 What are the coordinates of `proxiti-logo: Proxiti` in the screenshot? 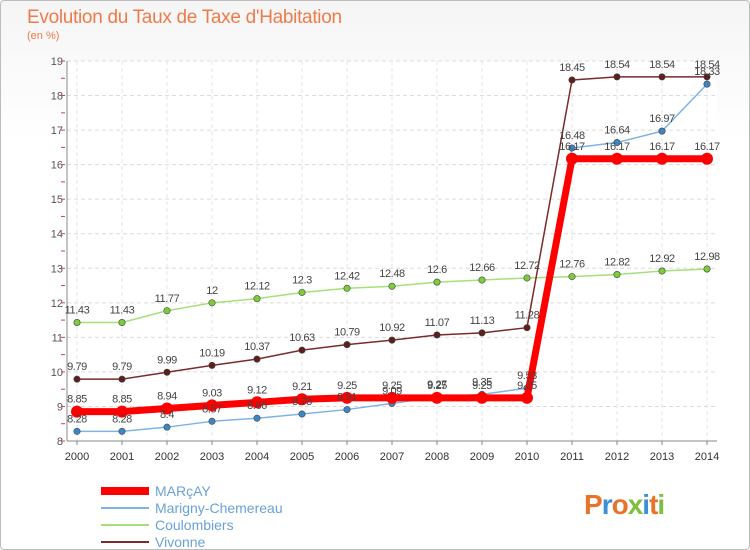 It's located at (624, 505).